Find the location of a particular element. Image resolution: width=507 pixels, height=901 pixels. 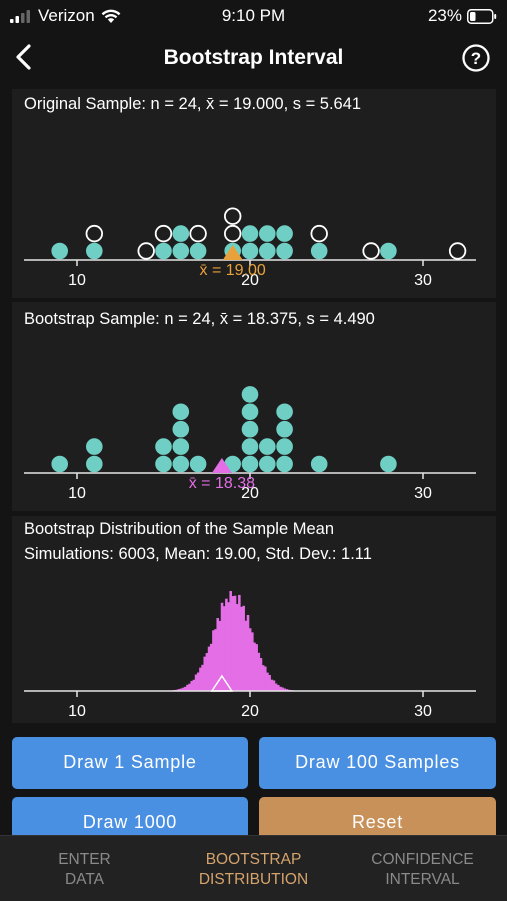

tab-bootstrap-distribution: BOOTSTRAP DISTRIBUTION is located at coordinates (253, 870).